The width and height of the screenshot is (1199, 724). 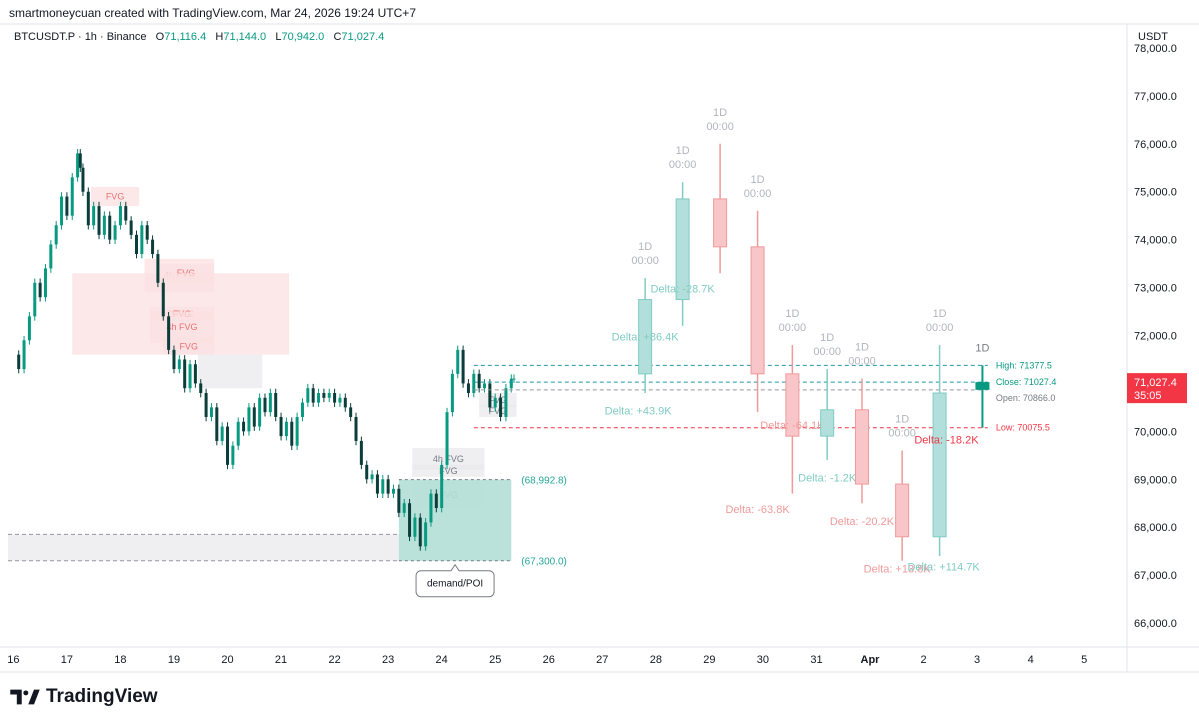 What do you see at coordinates (1148, 396) in the screenshot?
I see `price-tag-countdown: 35:05` at bounding box center [1148, 396].